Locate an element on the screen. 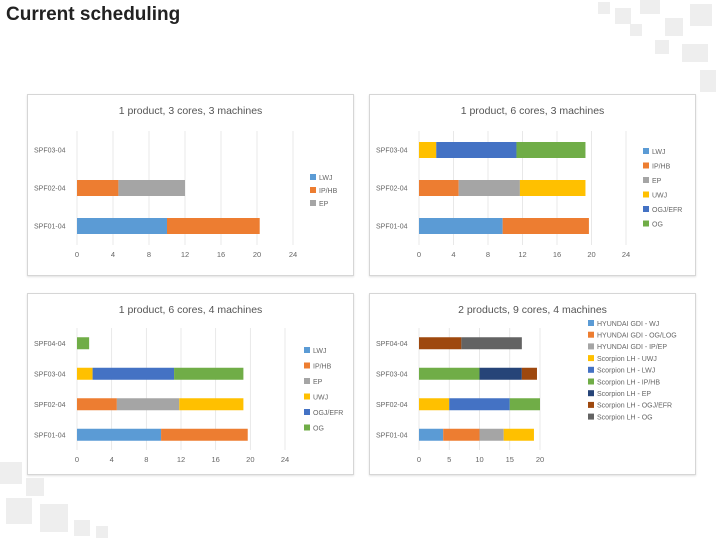 Image resolution: width=720 pixels, height=540 pixels. x-tick-label: 12 is located at coordinates (522, 254).